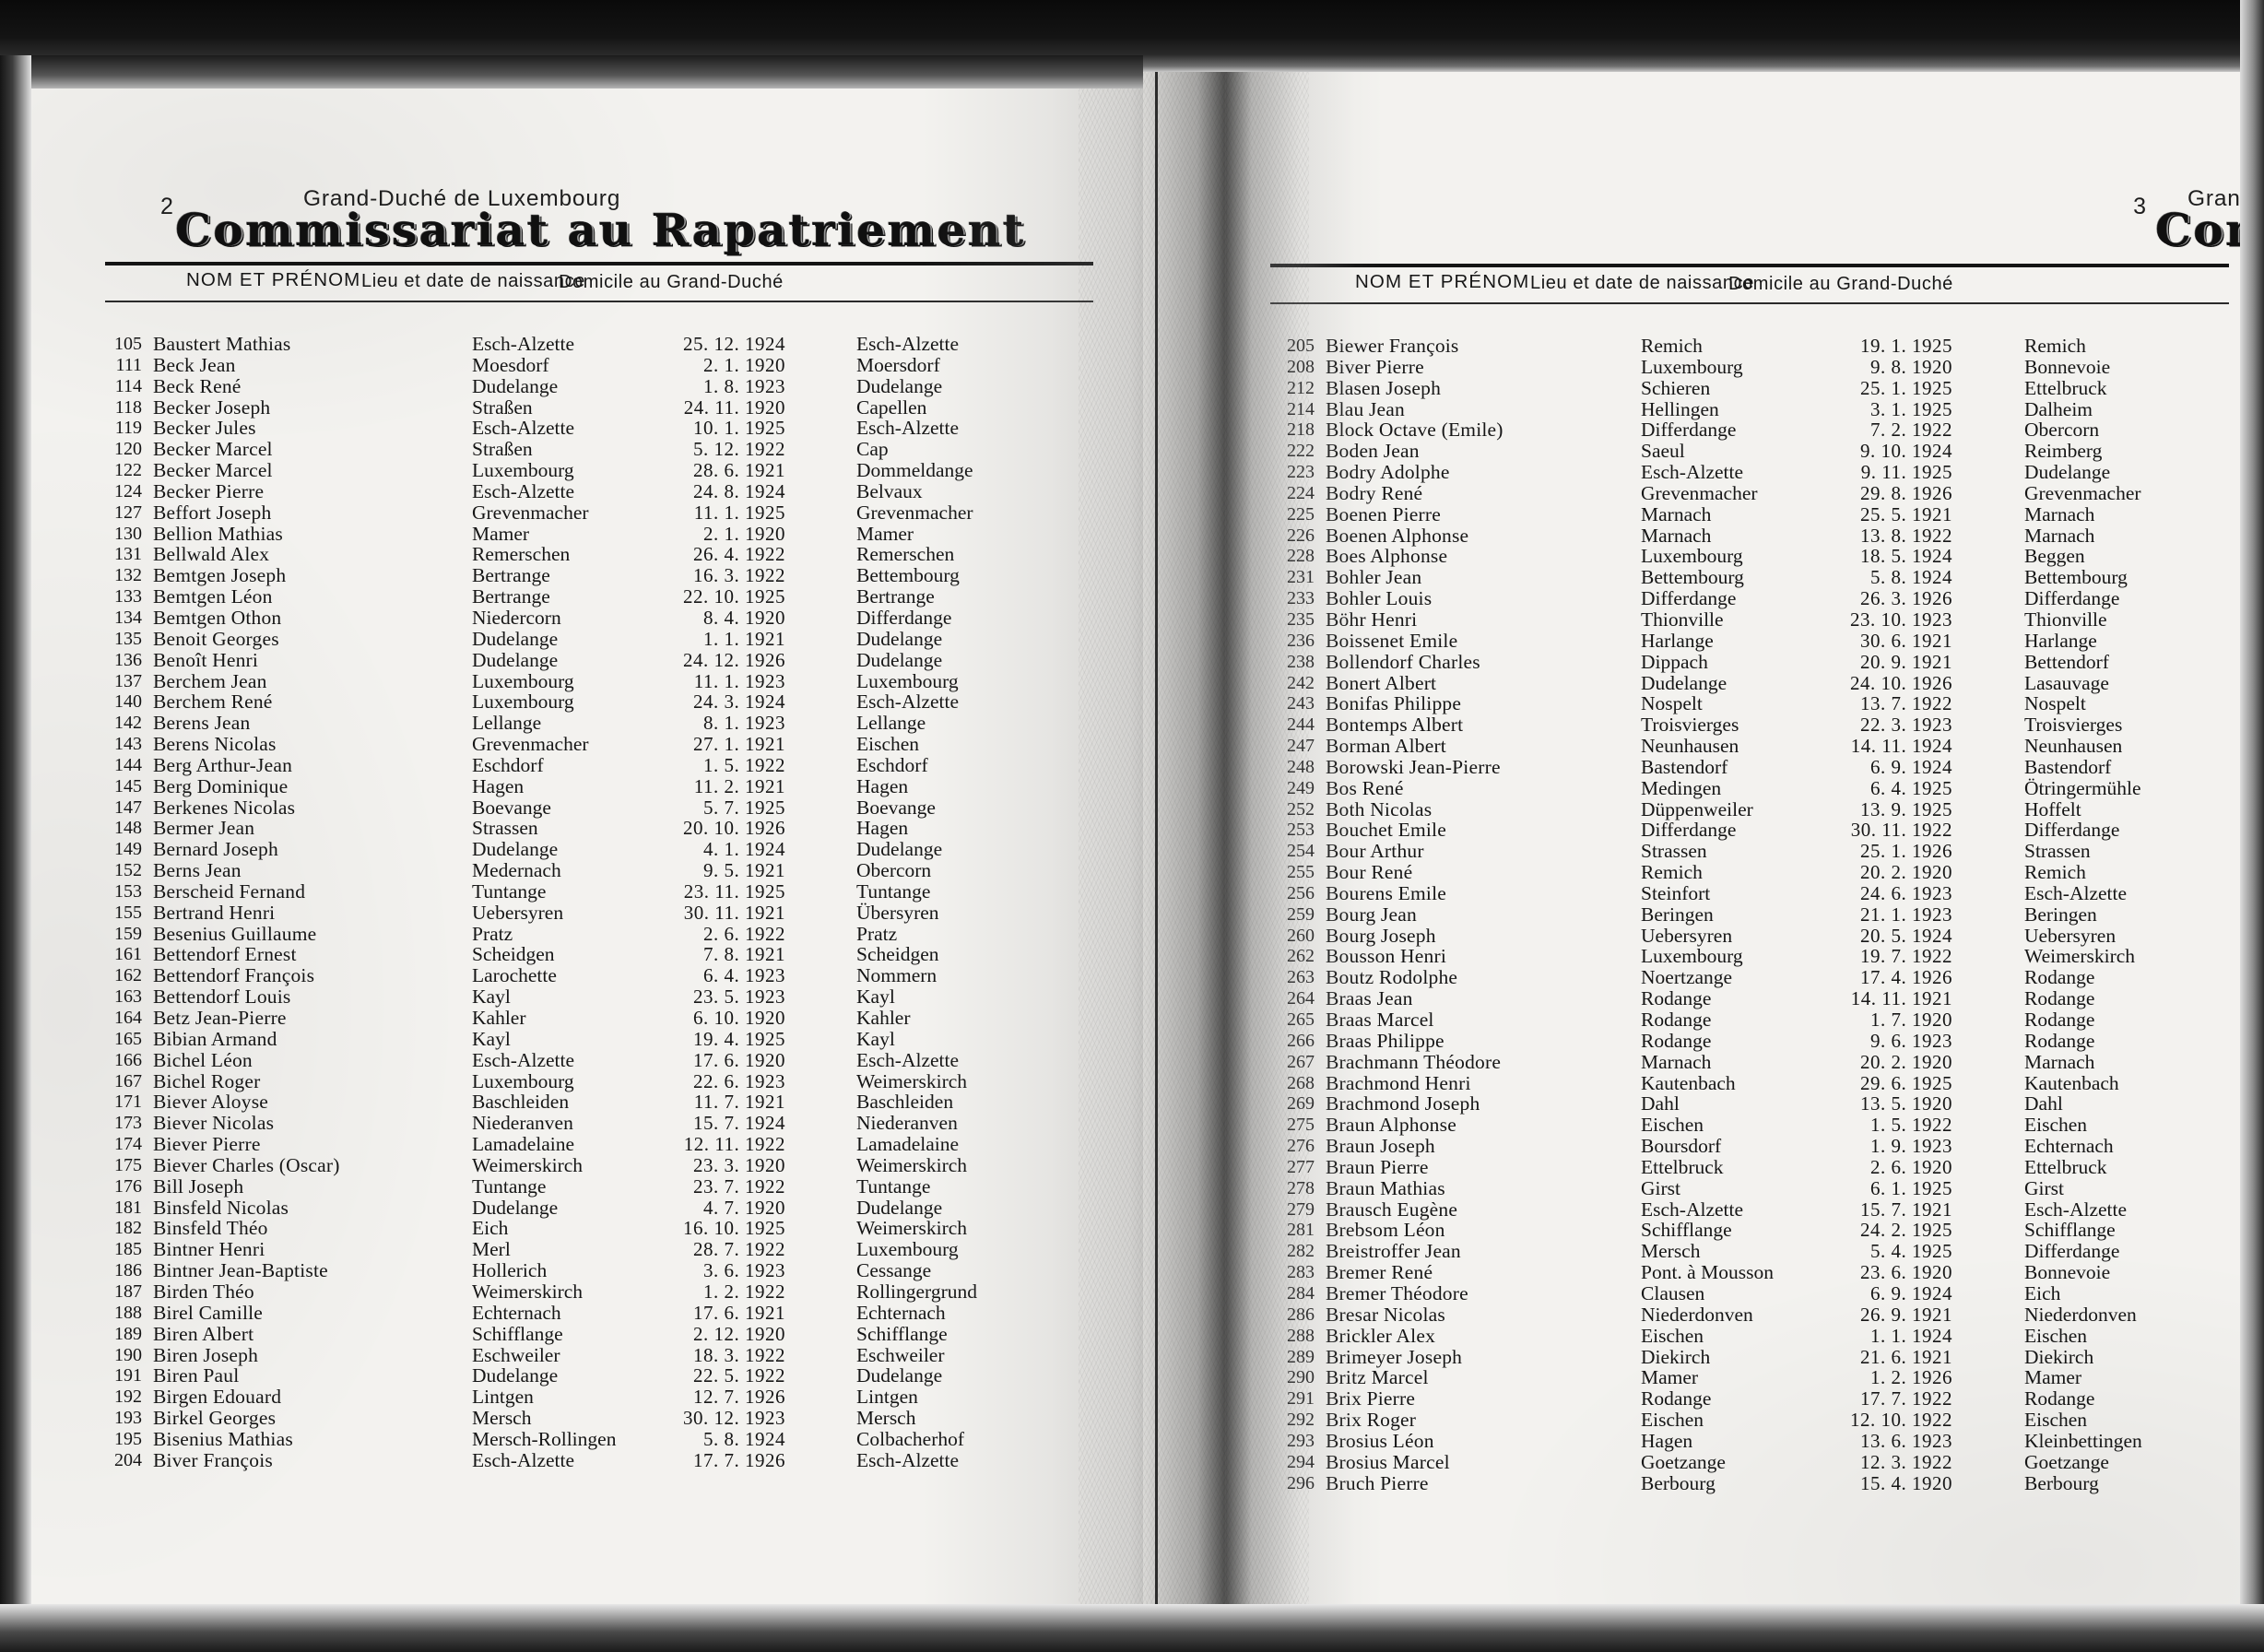  What do you see at coordinates (744, 1207) in the screenshot?
I see `entry-birth-date: 4. 7. 1920` at bounding box center [744, 1207].